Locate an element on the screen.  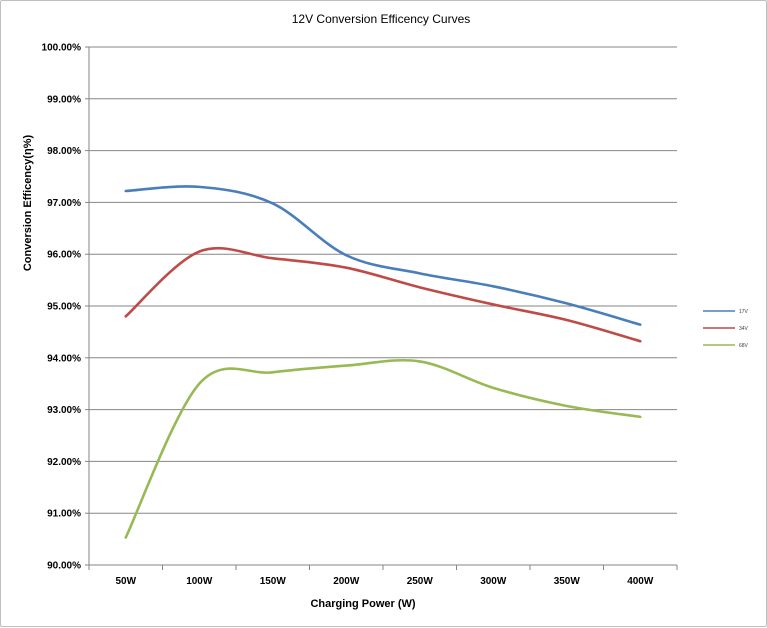
y-tick-label: 95.00% is located at coordinates (64, 307).